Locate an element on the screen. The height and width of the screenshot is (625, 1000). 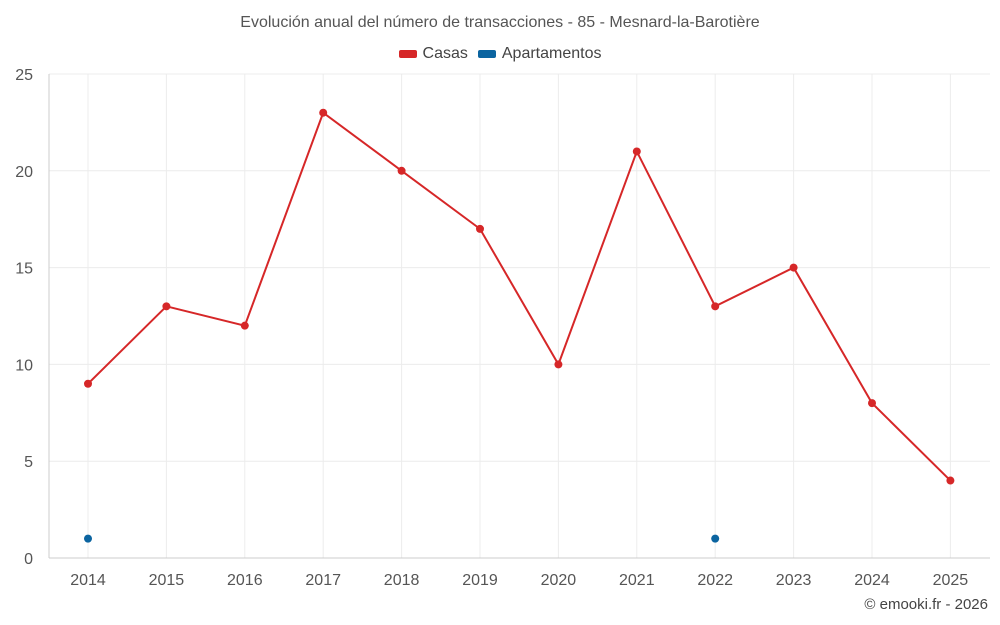
credit-text: © emooki.fr - 2026 is located at coordinates (926, 604).